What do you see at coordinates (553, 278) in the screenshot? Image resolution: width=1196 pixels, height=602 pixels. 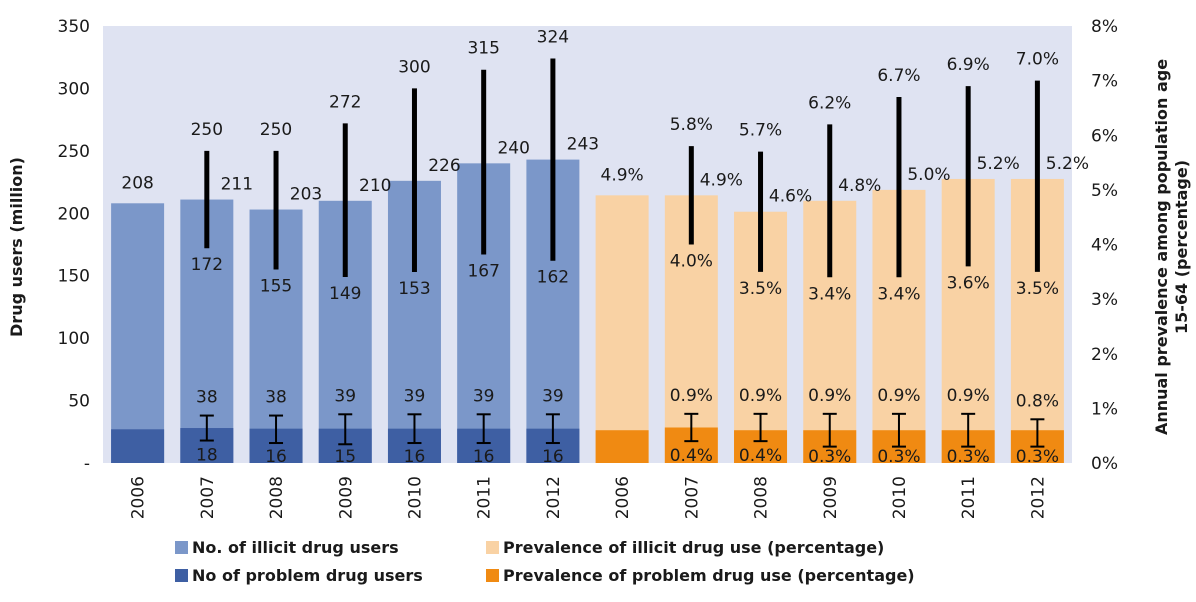 I see `users-lower-label: 162` at bounding box center [553, 278].